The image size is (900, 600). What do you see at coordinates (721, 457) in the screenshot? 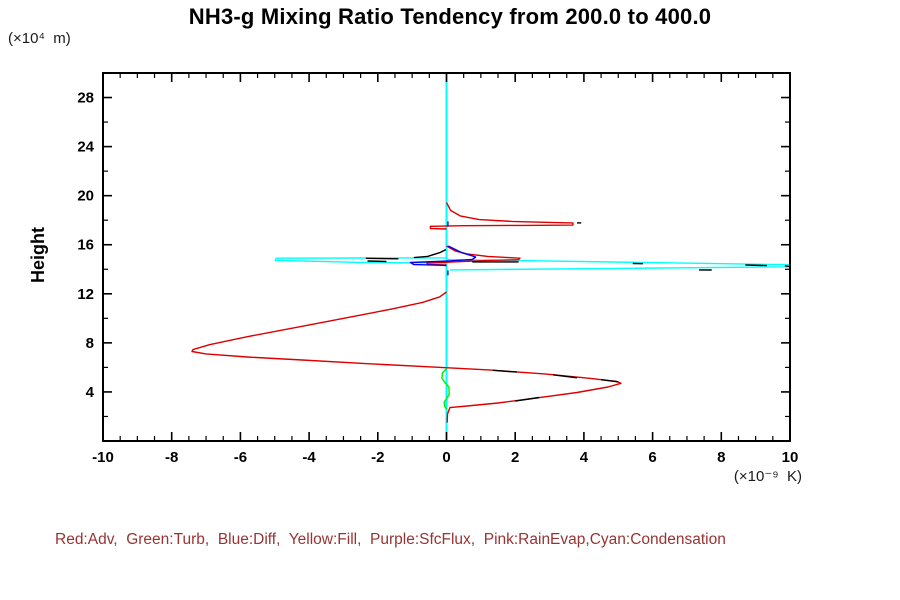
I see `x-tick-label: 8` at bounding box center [721, 457].